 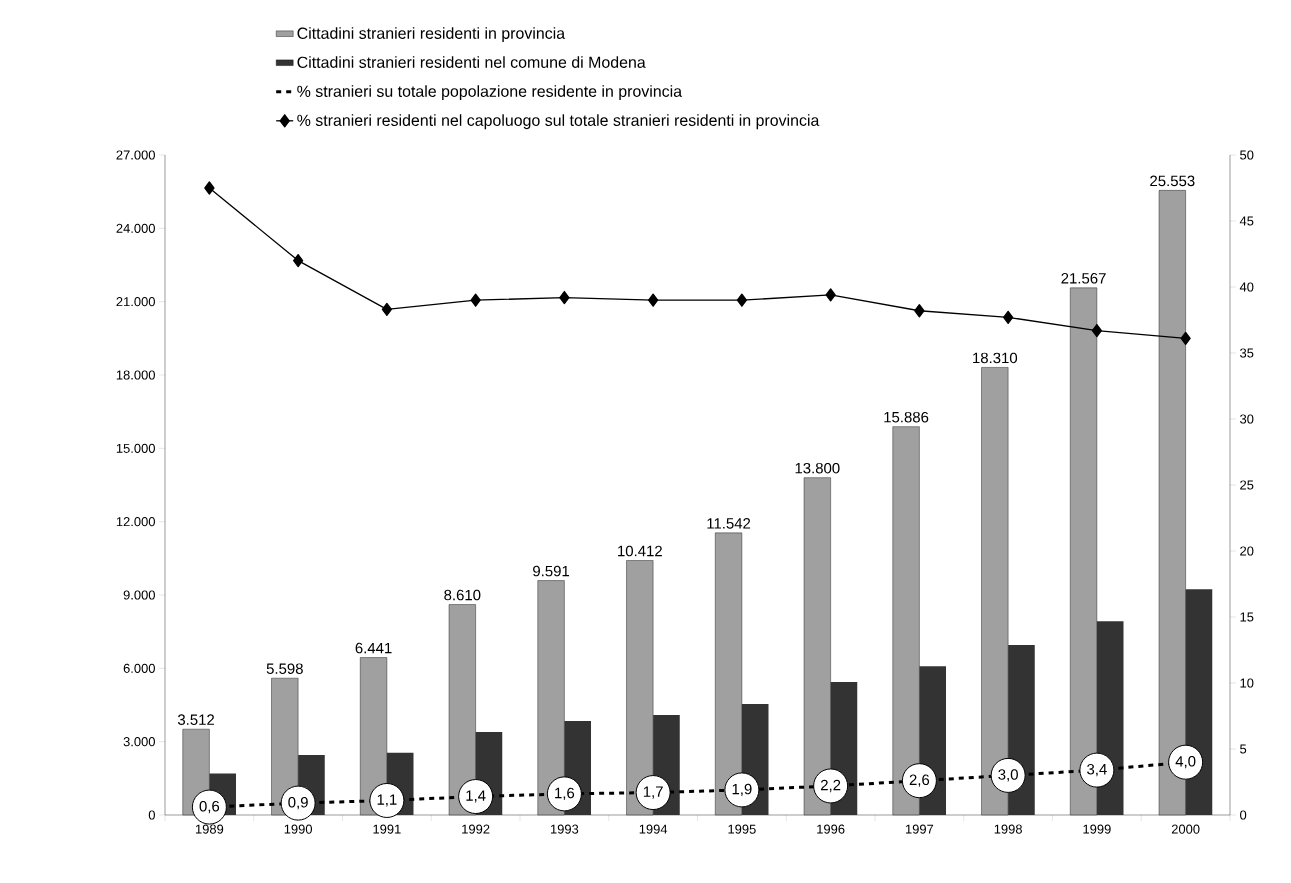 What do you see at coordinates (653, 829) in the screenshot?
I see `x-tick-label: 1994` at bounding box center [653, 829].